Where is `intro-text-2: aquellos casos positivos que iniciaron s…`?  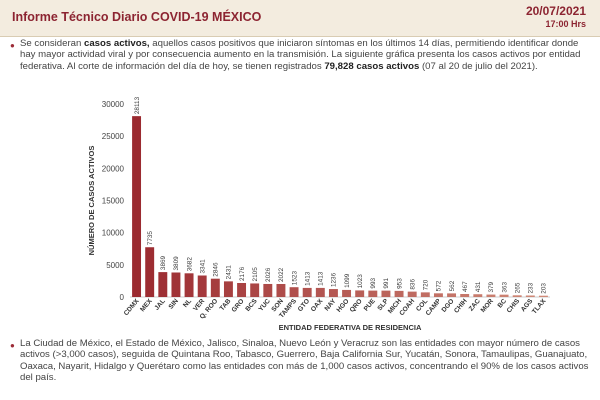 intro-text-2: aquellos casos positivos que iniciaron s… is located at coordinates (300, 55).